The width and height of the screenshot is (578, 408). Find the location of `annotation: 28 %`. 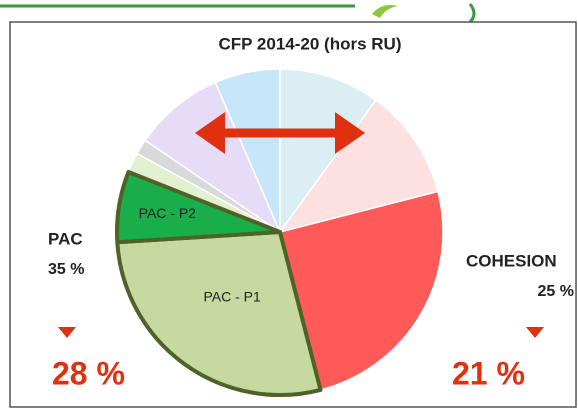

annotation: 28 % is located at coordinates (88, 373).